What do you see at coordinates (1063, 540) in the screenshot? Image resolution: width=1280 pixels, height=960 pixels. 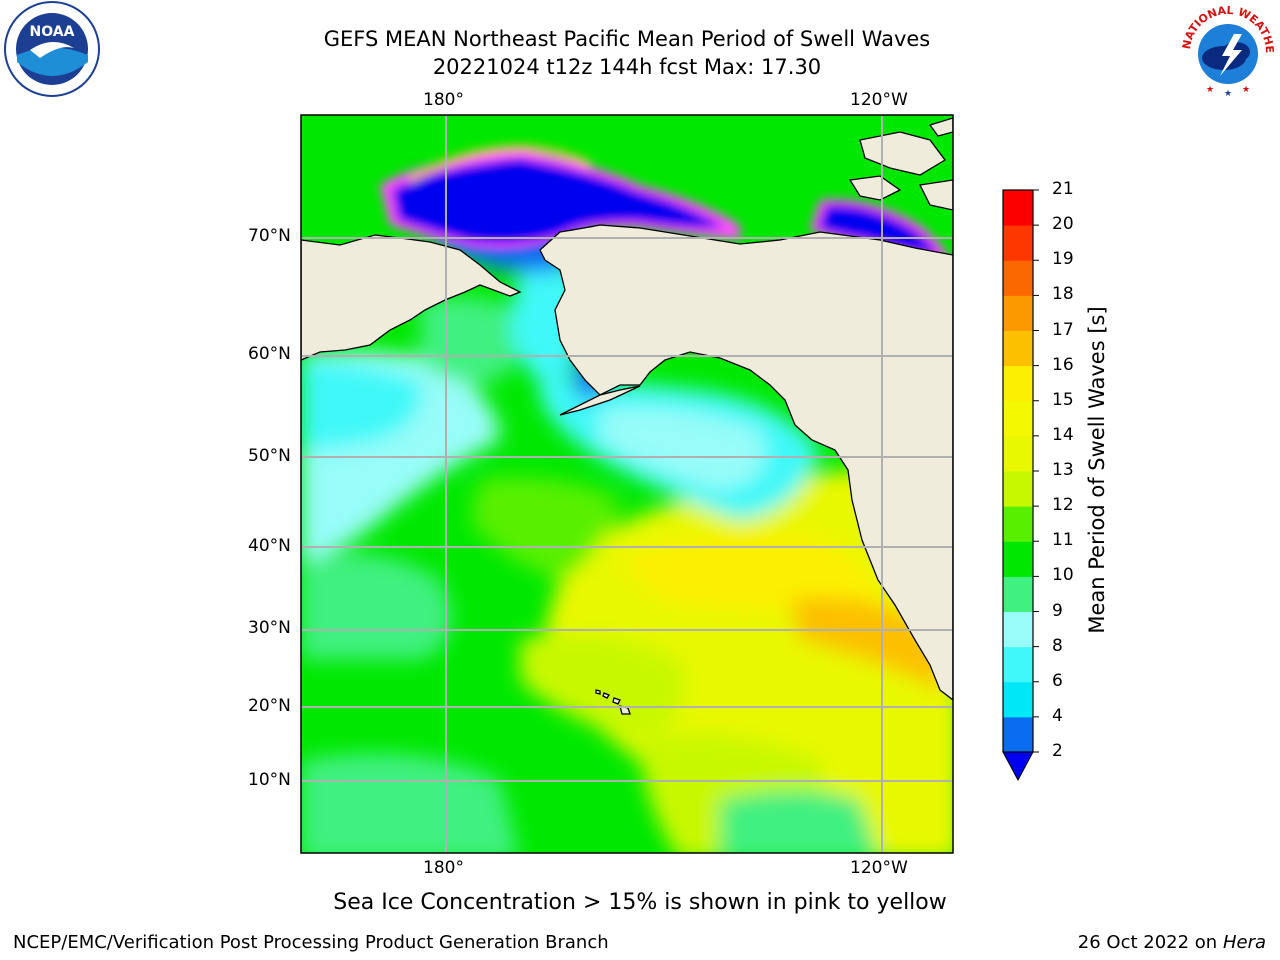 I see `colorbar-tick-label: 11` at bounding box center [1063, 540].